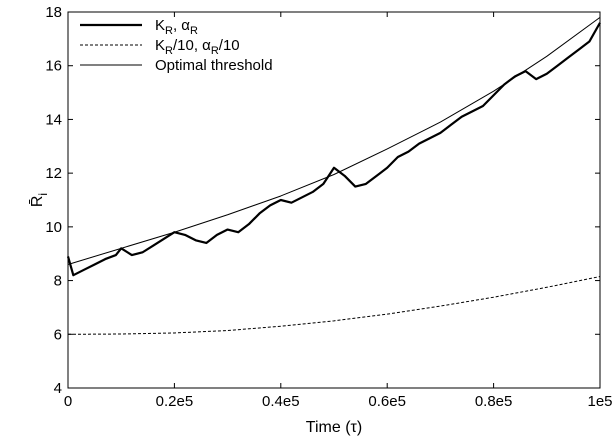 This screenshot has width=616, height=442. I want to click on x-tick-label: 0.4e5, so click(281, 401).